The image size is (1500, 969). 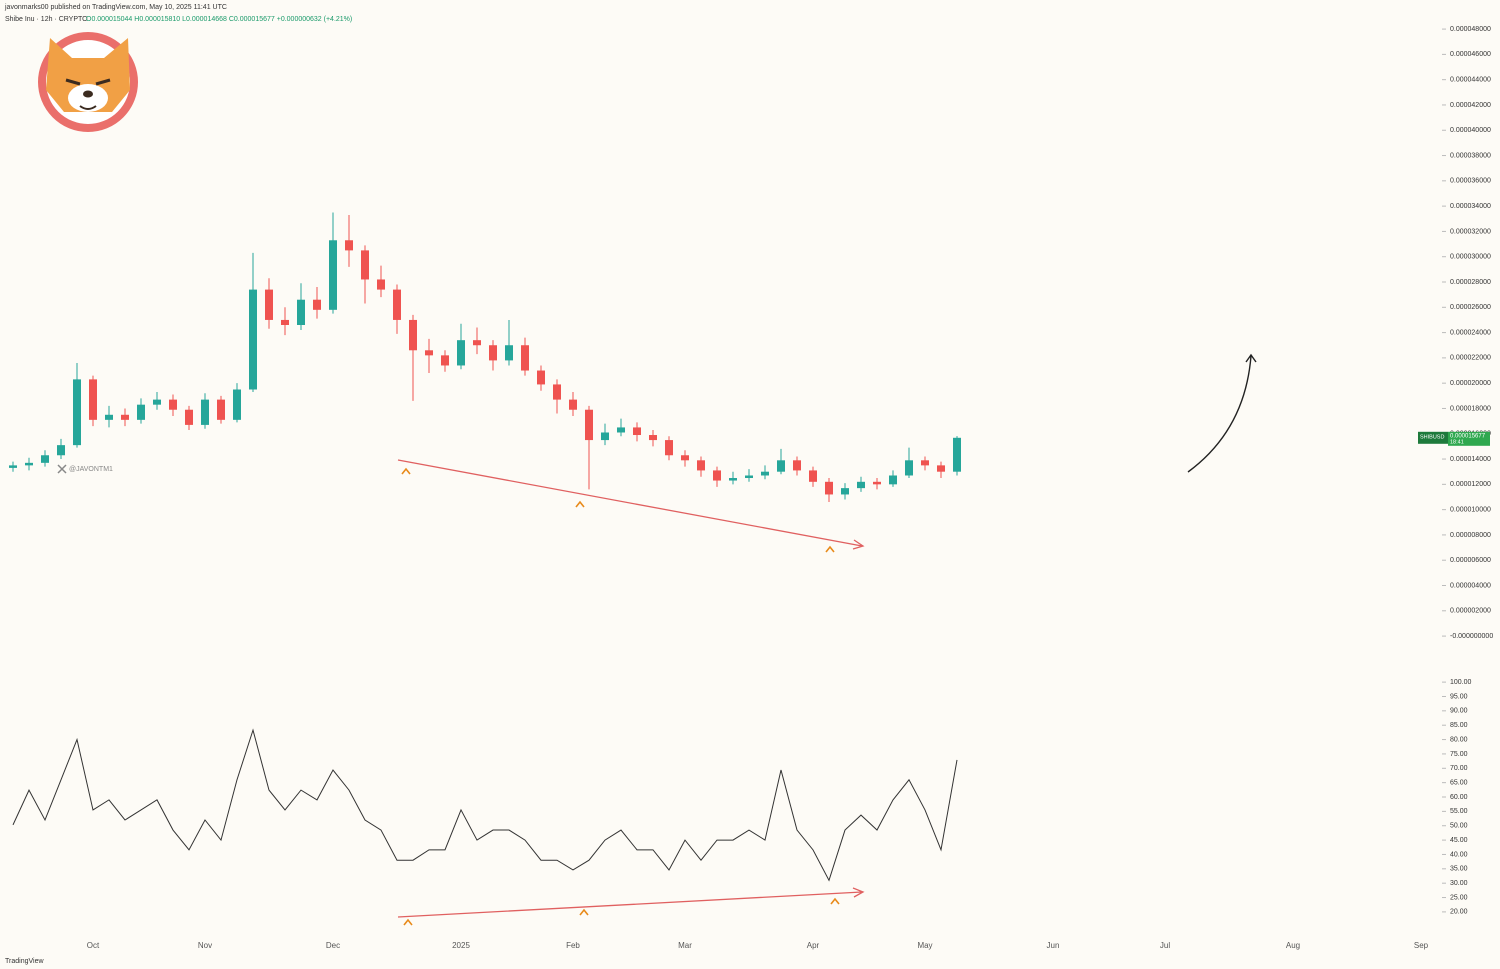 What do you see at coordinates (1459, 811) in the screenshot?
I see `y-tick-label: 55.00` at bounding box center [1459, 811].